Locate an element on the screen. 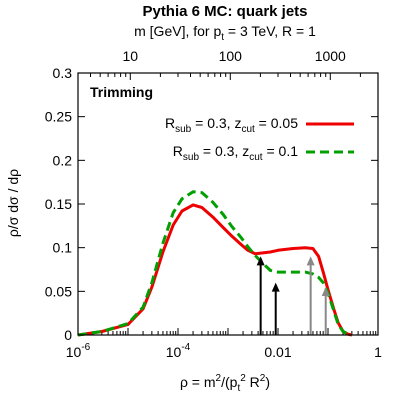  top-axis: 10 100 1000 is located at coordinates (219, 64).